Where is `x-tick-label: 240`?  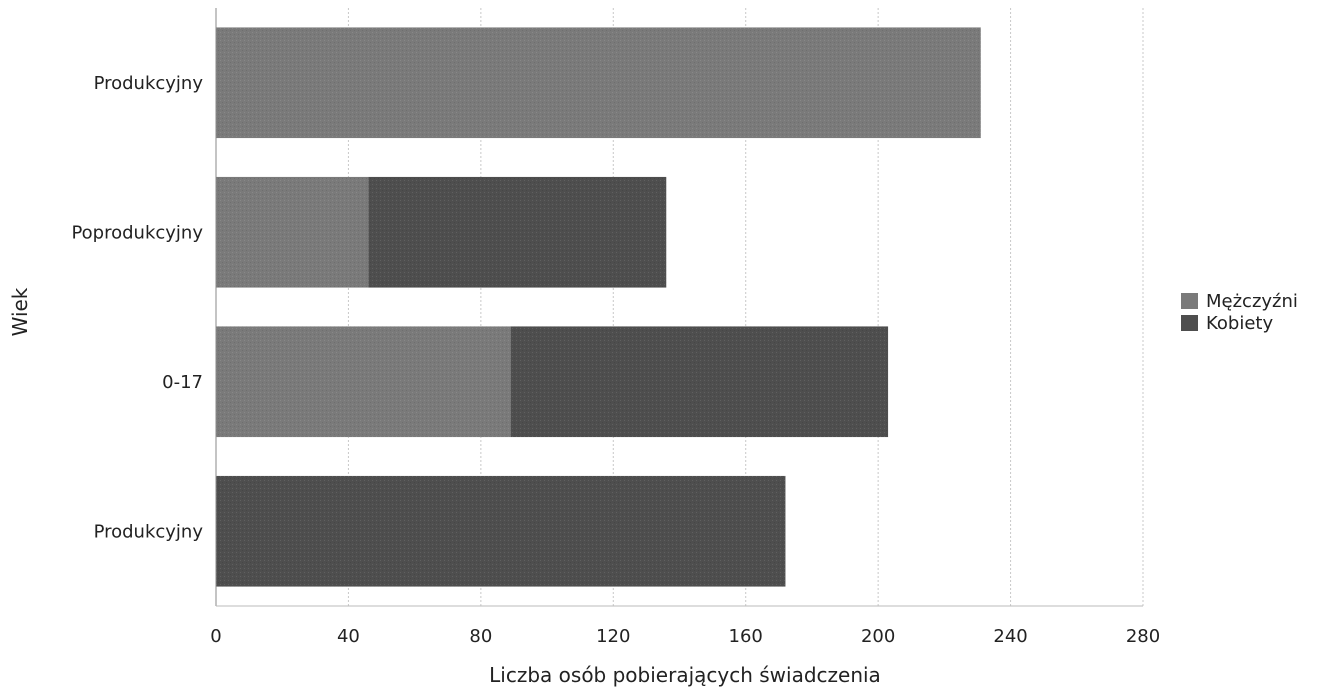
x-tick-label: 240 is located at coordinates (1010, 636).